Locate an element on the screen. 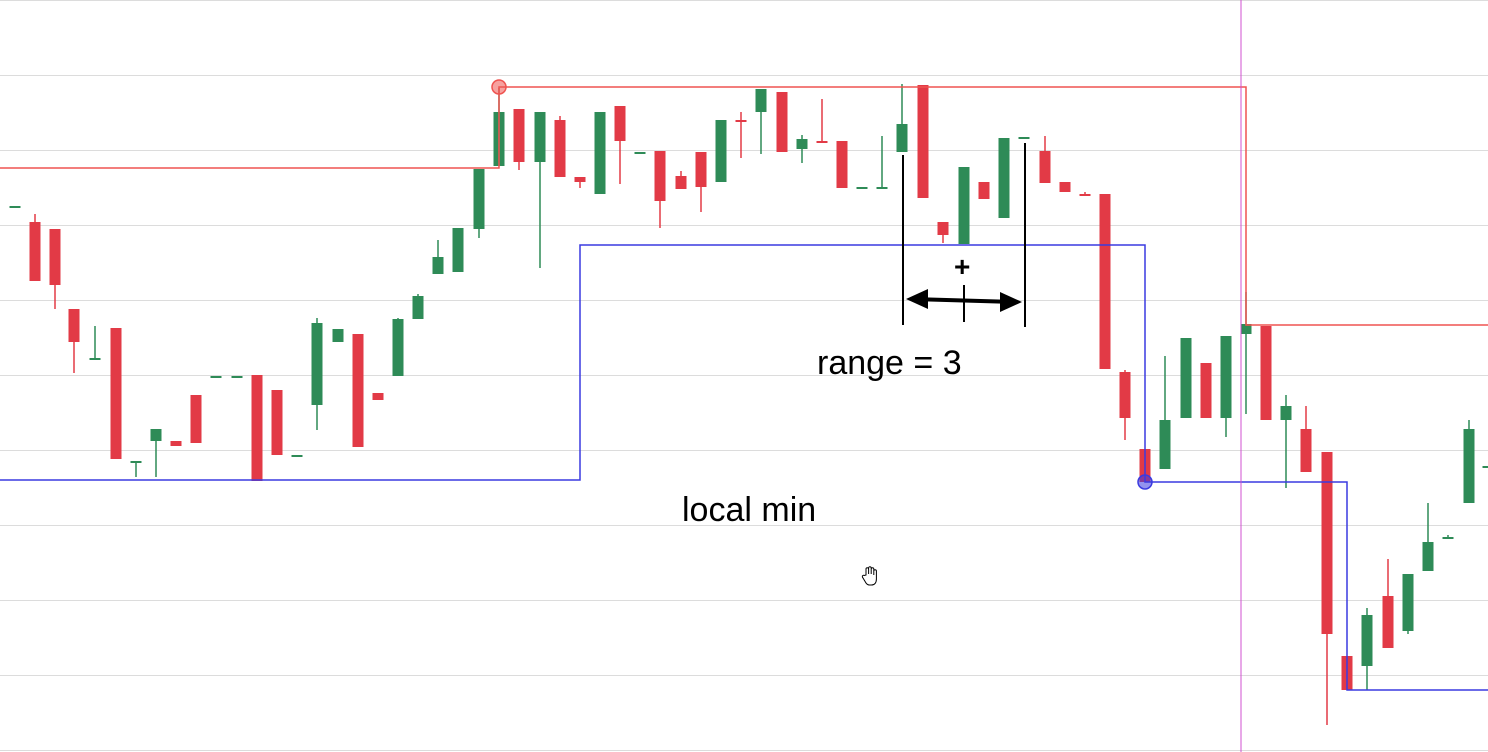 This screenshot has width=1488, height=752. range-annotation: + range = 3 is located at coordinates (921, 262).